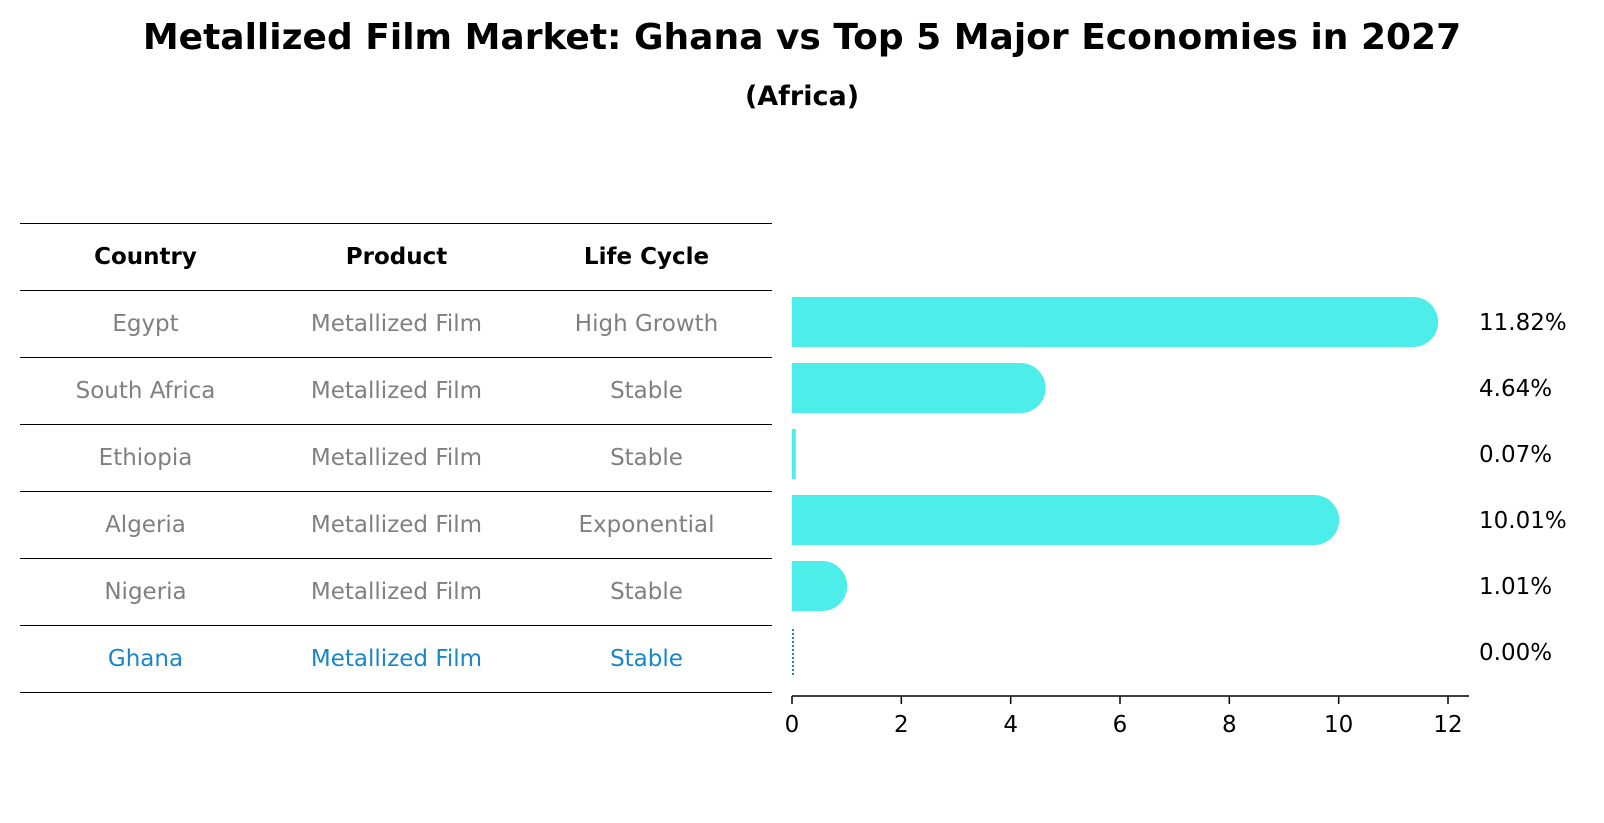  What do you see at coordinates (1515, 653) in the screenshot?
I see `data-label: 0.00%` at bounding box center [1515, 653].